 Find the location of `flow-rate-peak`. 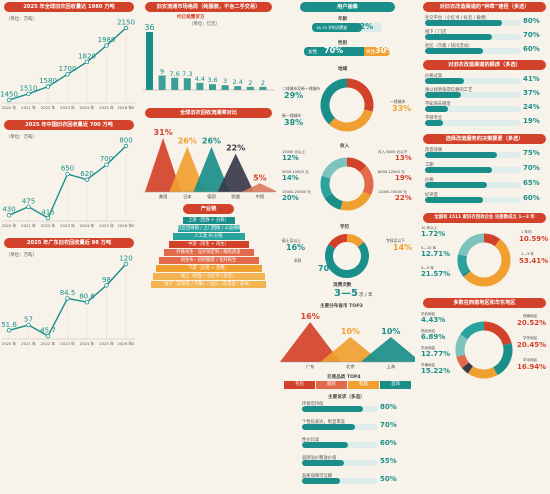

flow-rate-peak is located at coordinates (235, 172).